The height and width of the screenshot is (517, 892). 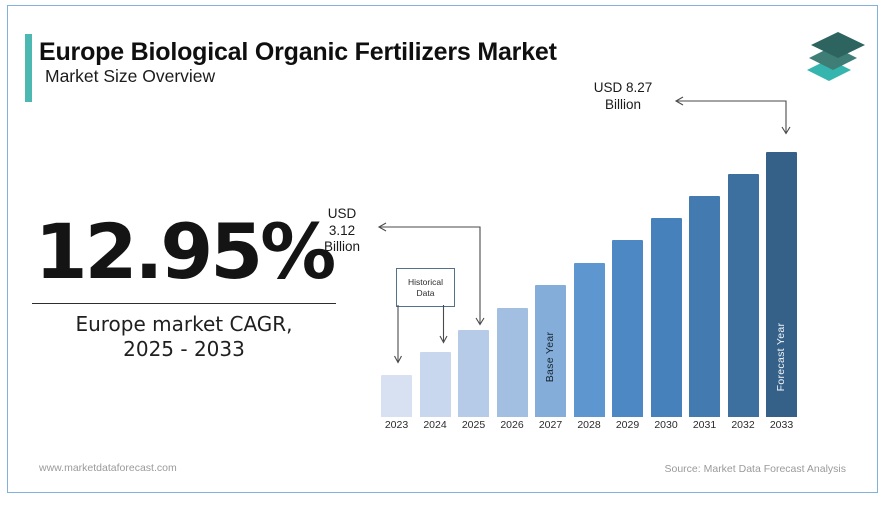 I want to click on footer-website: www.marketdataforecast.com, so click(x=108, y=468).